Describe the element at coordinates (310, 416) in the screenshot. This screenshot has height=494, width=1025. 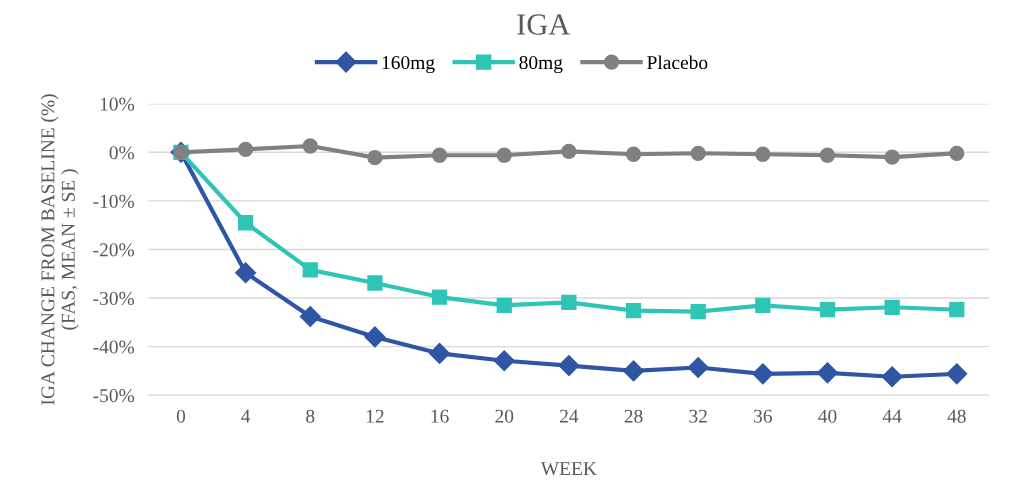
I see `x-tick-label: 8` at that location.